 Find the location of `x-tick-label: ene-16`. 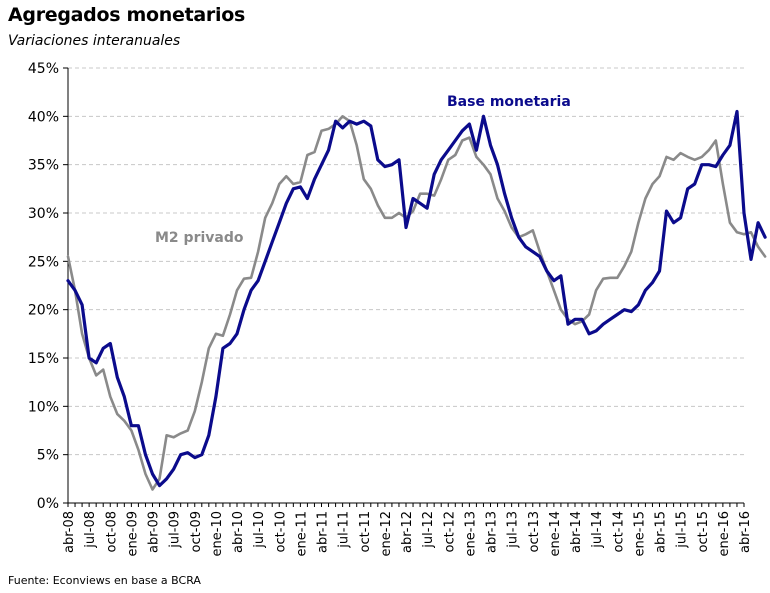

x-tick-label: ene-16 is located at coordinates (724, 533).